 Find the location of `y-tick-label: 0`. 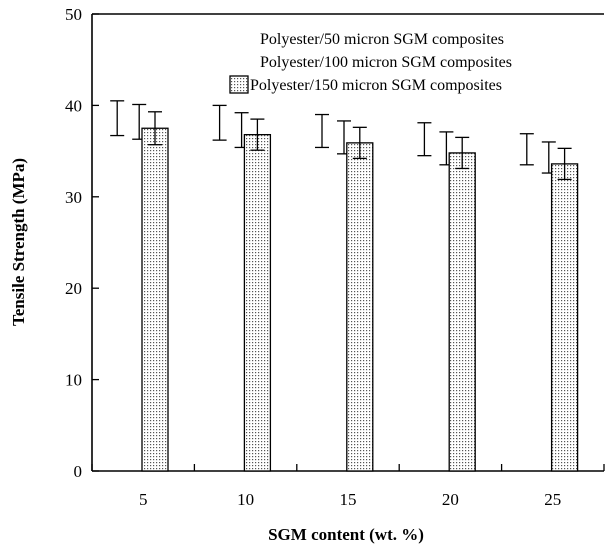

y-tick-label: 0 is located at coordinates (78, 471).